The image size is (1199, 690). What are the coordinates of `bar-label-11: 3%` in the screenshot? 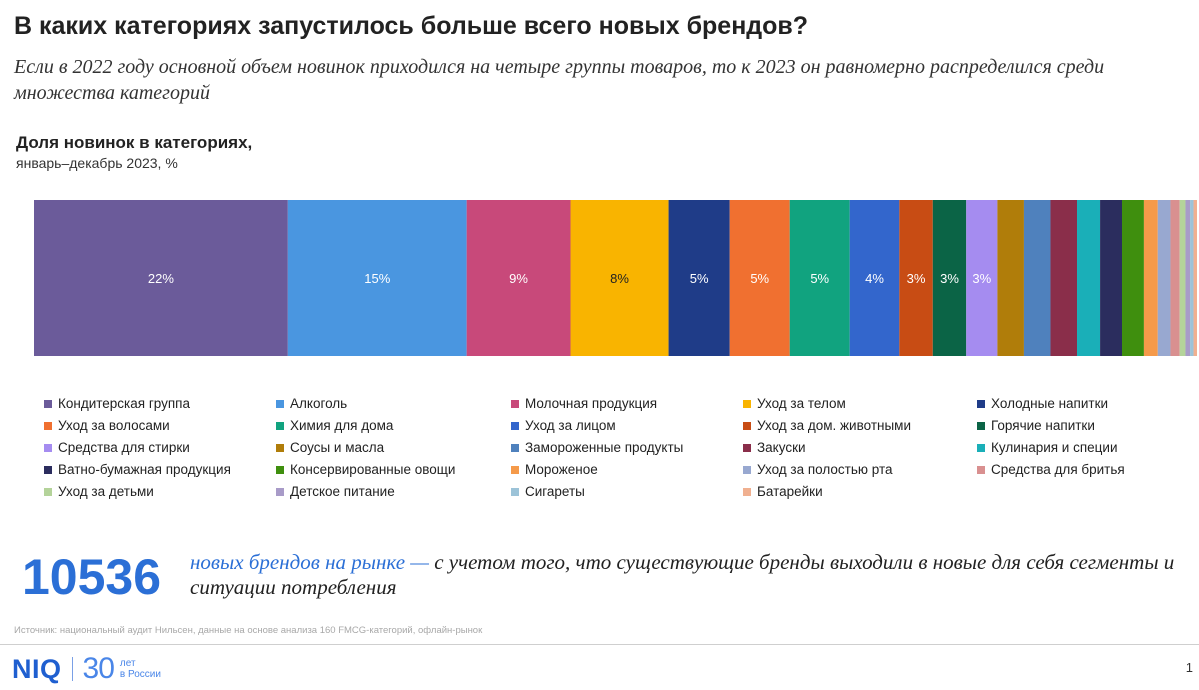 It's located at (981, 278).